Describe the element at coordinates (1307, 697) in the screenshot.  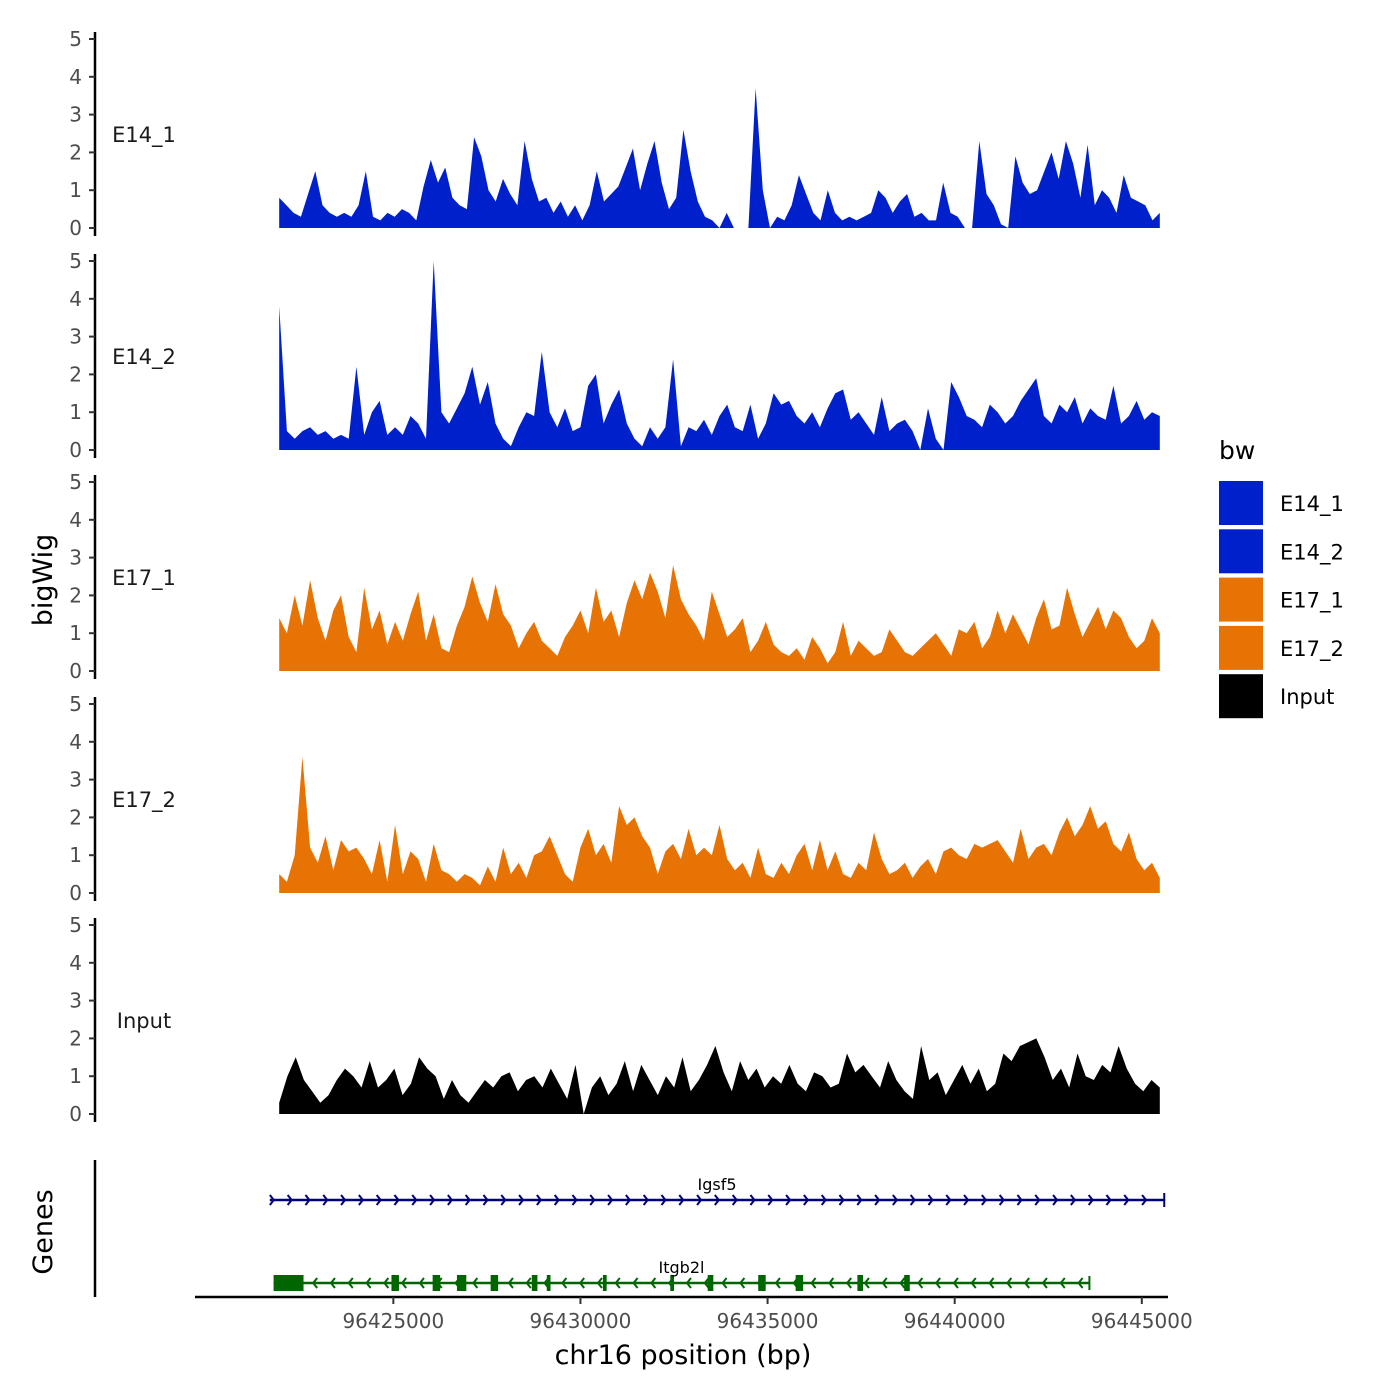
I see `legend-label-Input: Input` at that location.